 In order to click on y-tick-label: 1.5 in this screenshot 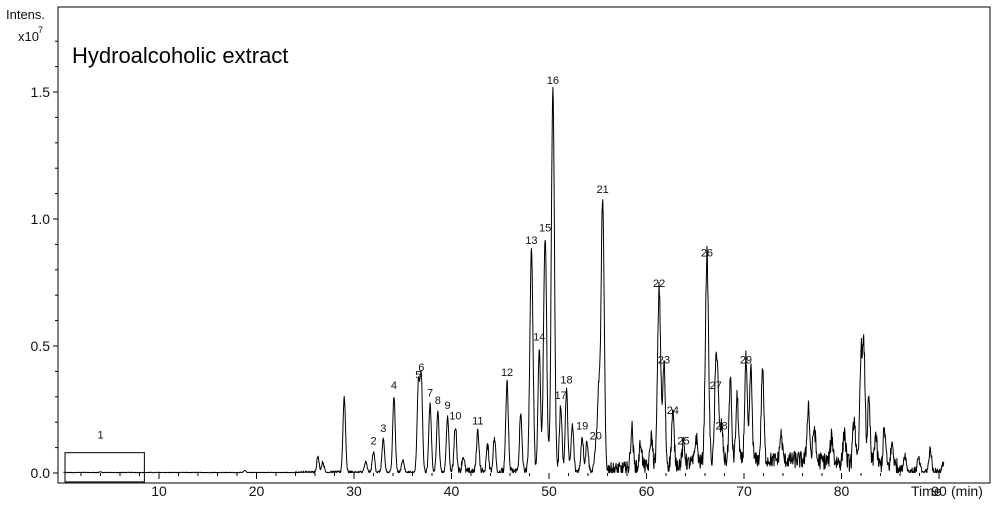, I will do `click(41, 92)`.